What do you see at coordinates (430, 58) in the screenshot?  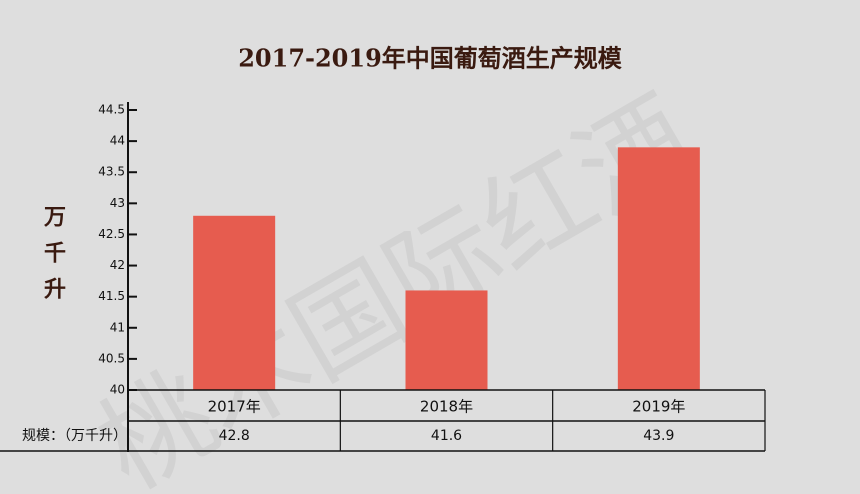 I see `chart-title: 2017-2019年中国葡萄酒生产规模` at bounding box center [430, 58].